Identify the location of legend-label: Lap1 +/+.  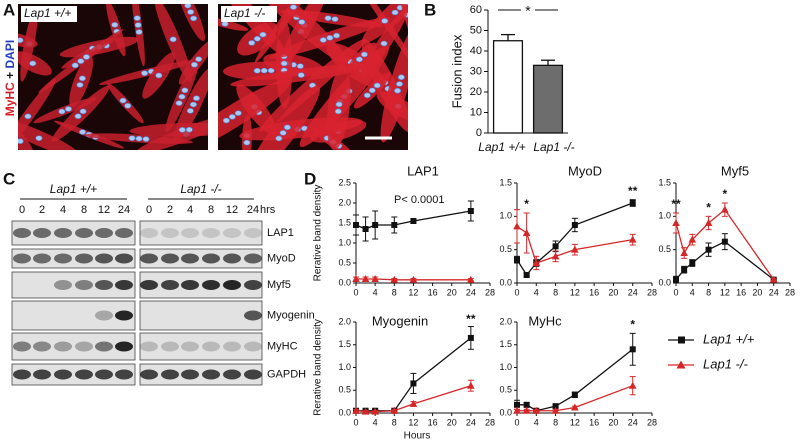
(729, 338).